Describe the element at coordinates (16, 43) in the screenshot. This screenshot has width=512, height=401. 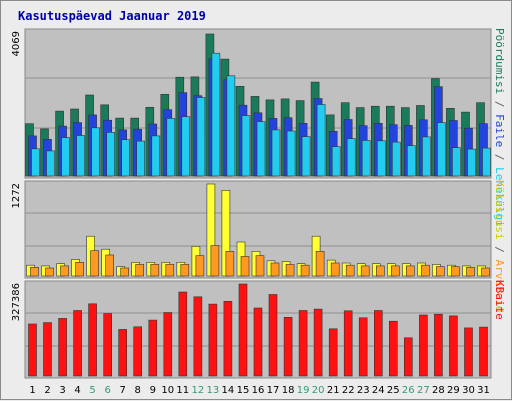
I see `y-max-label: 4069` at that location.